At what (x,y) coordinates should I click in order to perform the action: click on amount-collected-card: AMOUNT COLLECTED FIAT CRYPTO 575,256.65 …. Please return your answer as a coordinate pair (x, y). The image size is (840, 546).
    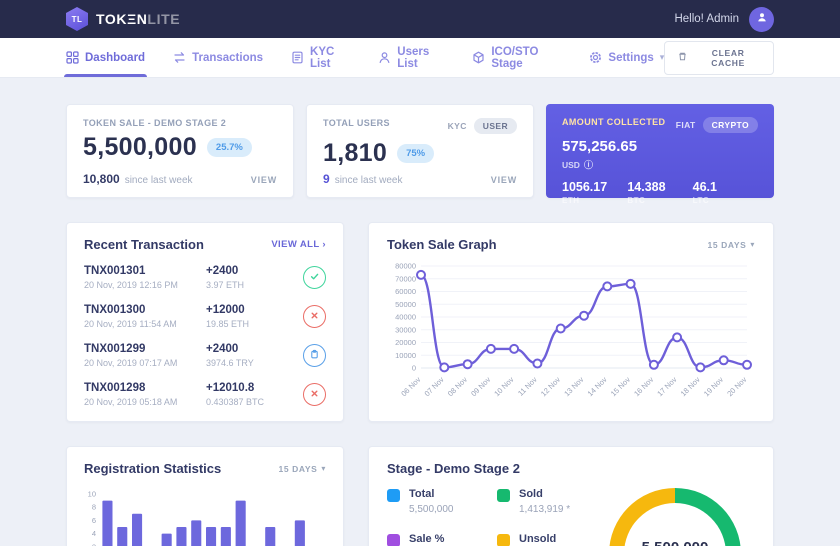
    Looking at the image, I should click on (660, 154).